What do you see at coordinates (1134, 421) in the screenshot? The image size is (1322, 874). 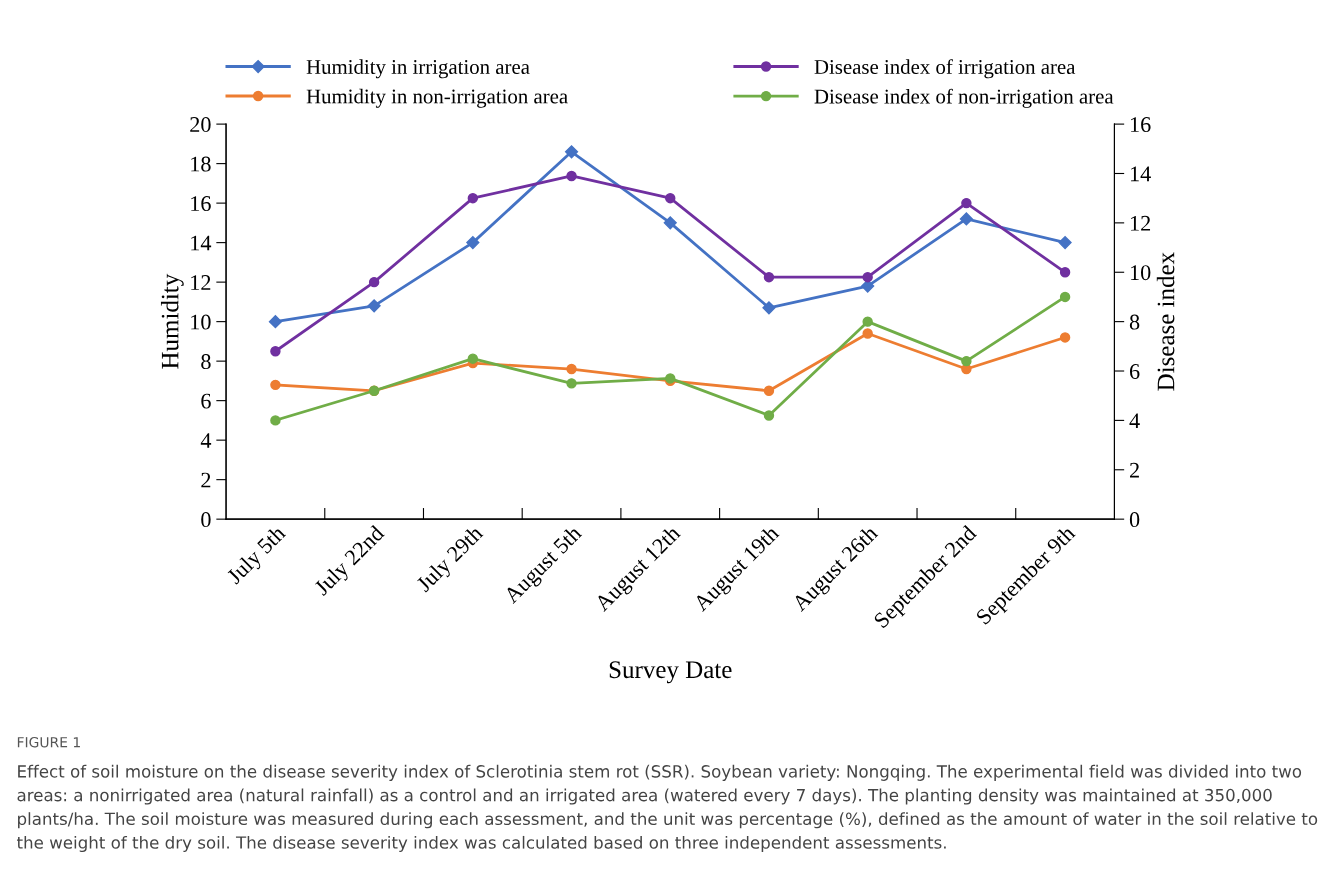 I see `y2-tick-label: 4` at bounding box center [1134, 421].